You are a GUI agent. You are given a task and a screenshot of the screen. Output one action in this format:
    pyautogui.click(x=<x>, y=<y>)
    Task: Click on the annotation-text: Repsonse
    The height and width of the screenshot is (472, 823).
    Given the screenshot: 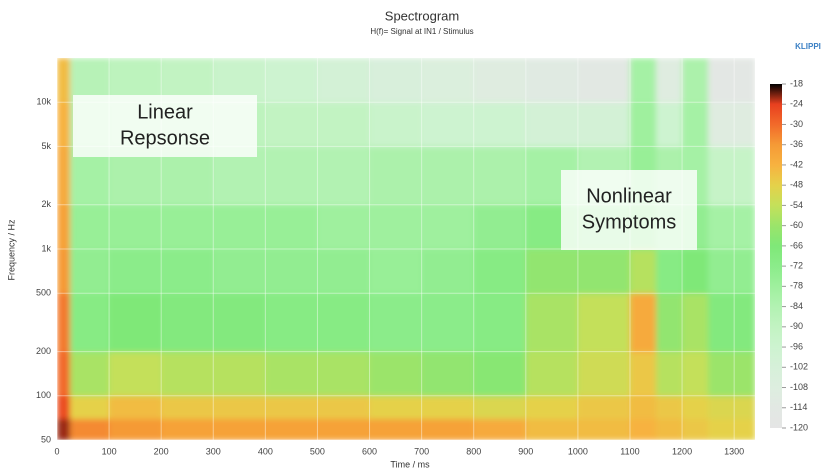 What is the action you would take?
    pyautogui.click(x=165, y=138)
    